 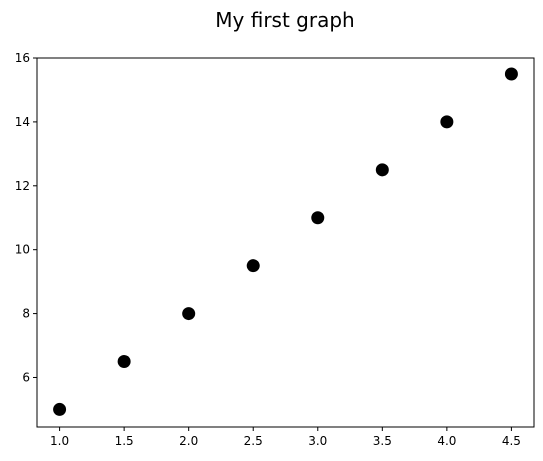 What do you see at coordinates (382, 441) in the screenshot?
I see `x-tick-label: 3.5` at bounding box center [382, 441].